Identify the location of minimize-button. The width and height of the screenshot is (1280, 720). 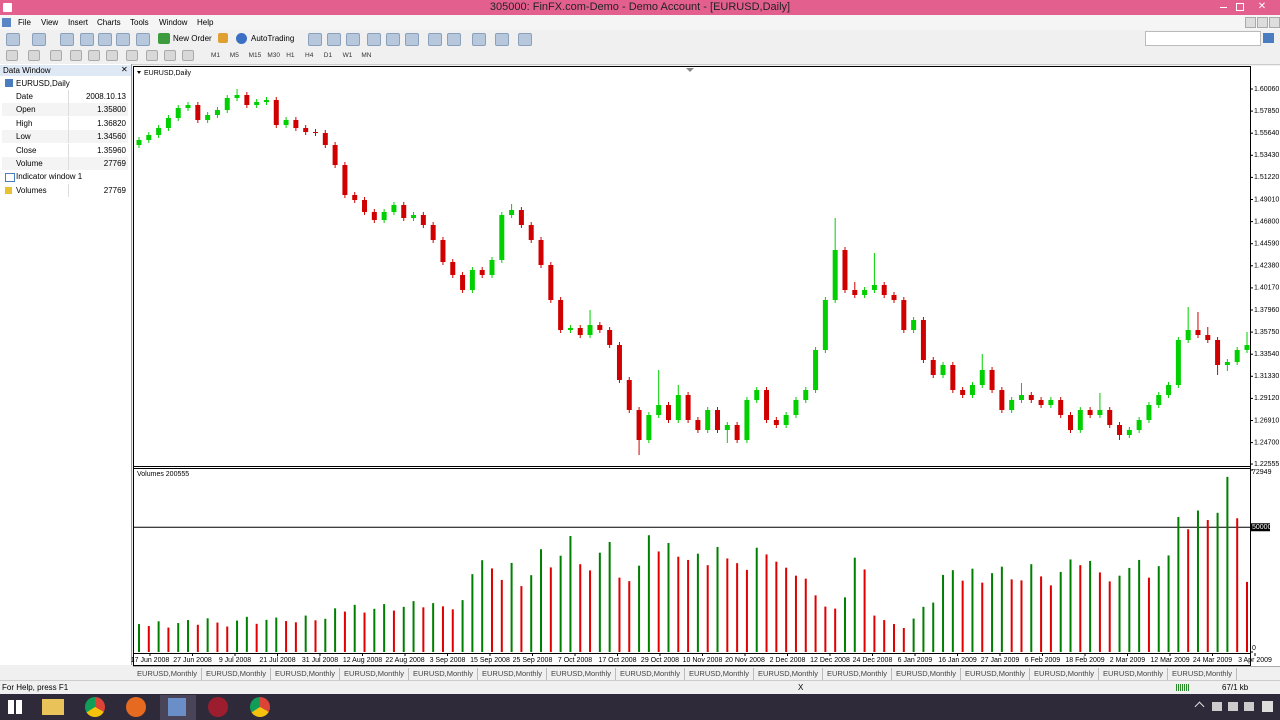
(1223, 7).